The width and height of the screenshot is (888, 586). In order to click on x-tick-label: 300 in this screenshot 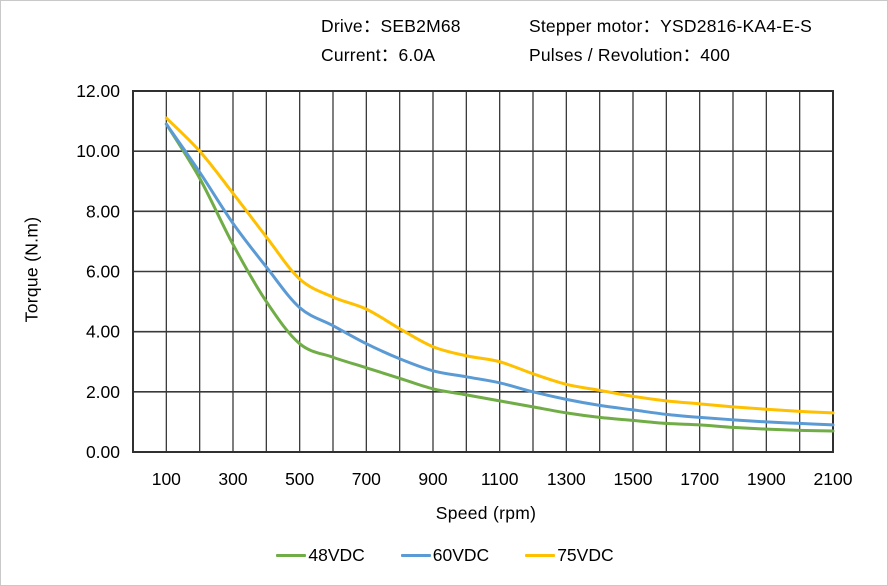, I will do `click(232, 479)`.